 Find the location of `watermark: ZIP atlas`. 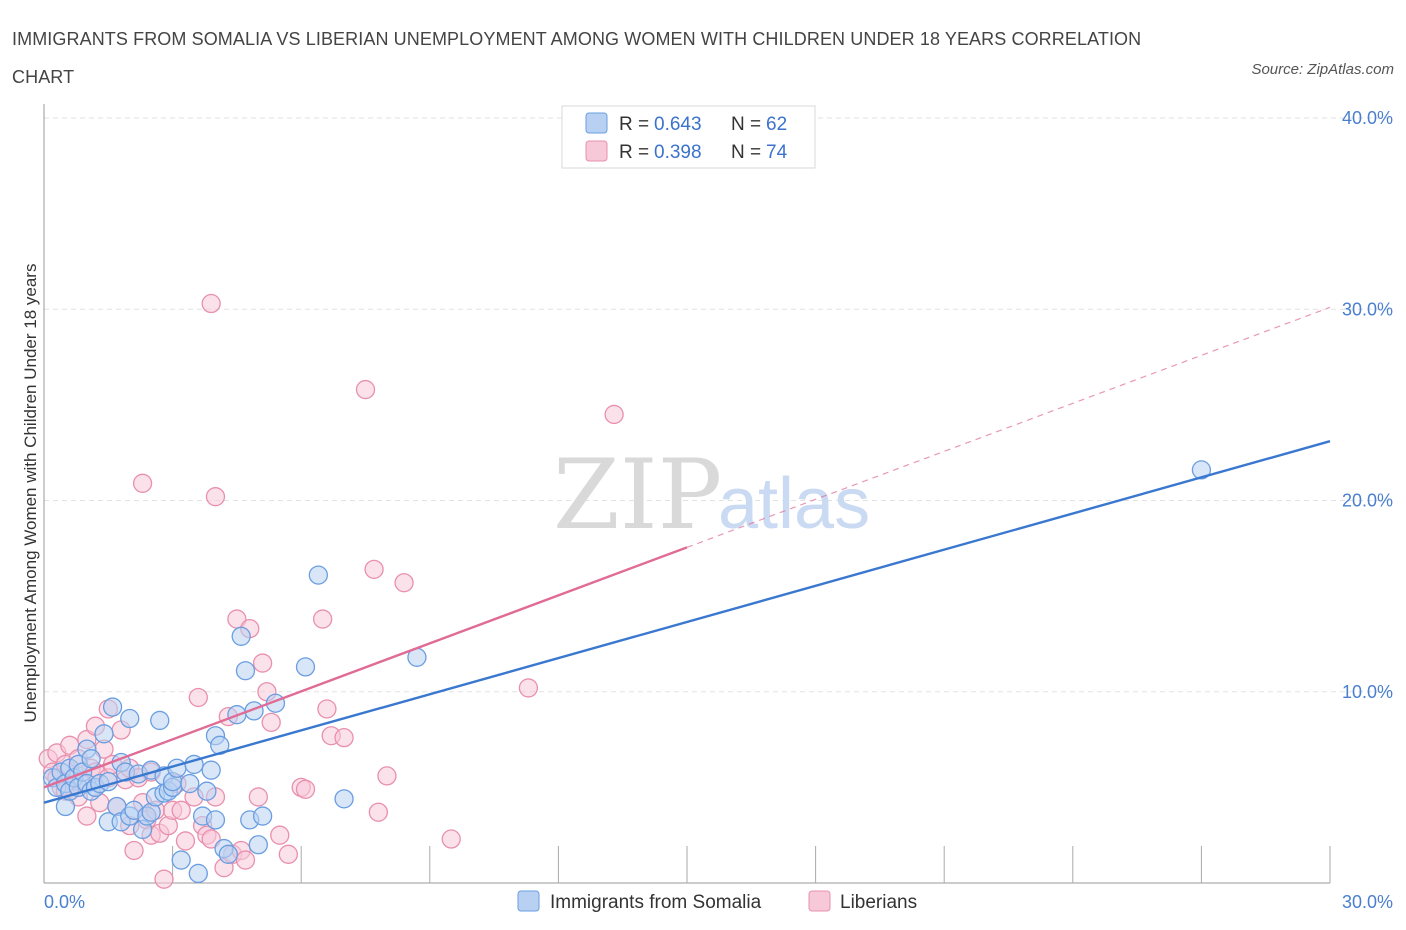

watermark: ZIP atlas is located at coordinates (711, 495).